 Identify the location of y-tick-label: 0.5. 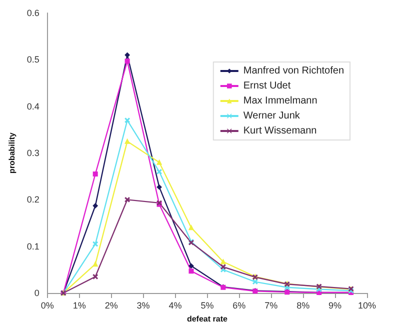
(33, 59).